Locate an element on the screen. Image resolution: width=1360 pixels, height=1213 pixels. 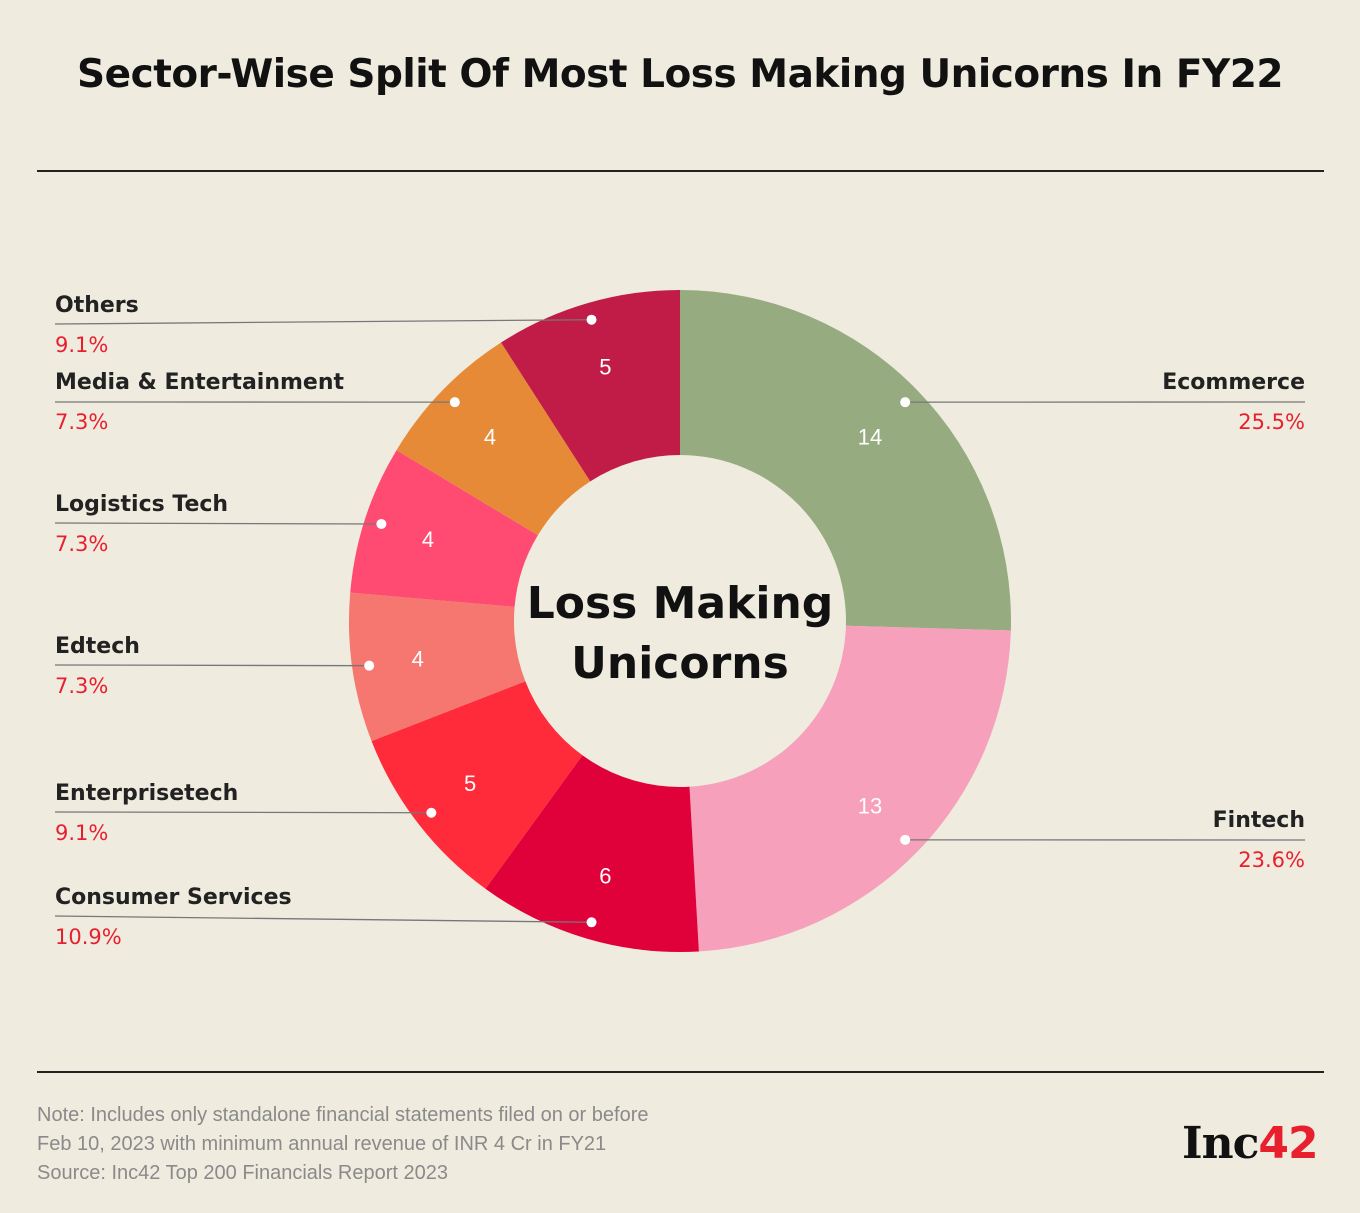
category-label: Others is located at coordinates (97, 305).